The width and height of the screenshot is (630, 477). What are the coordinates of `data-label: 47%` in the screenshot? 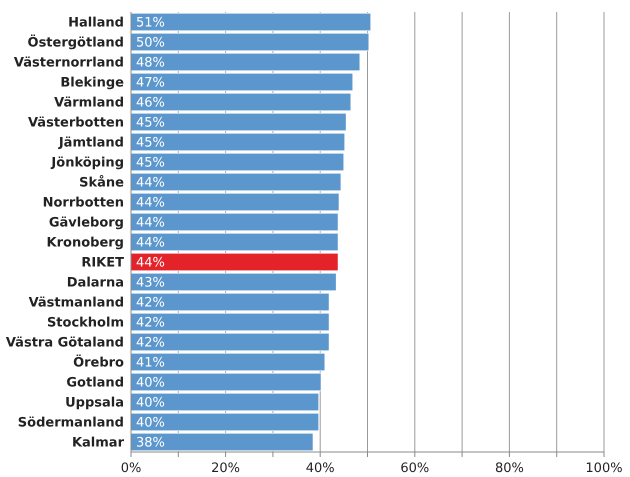 It's located at (150, 83).